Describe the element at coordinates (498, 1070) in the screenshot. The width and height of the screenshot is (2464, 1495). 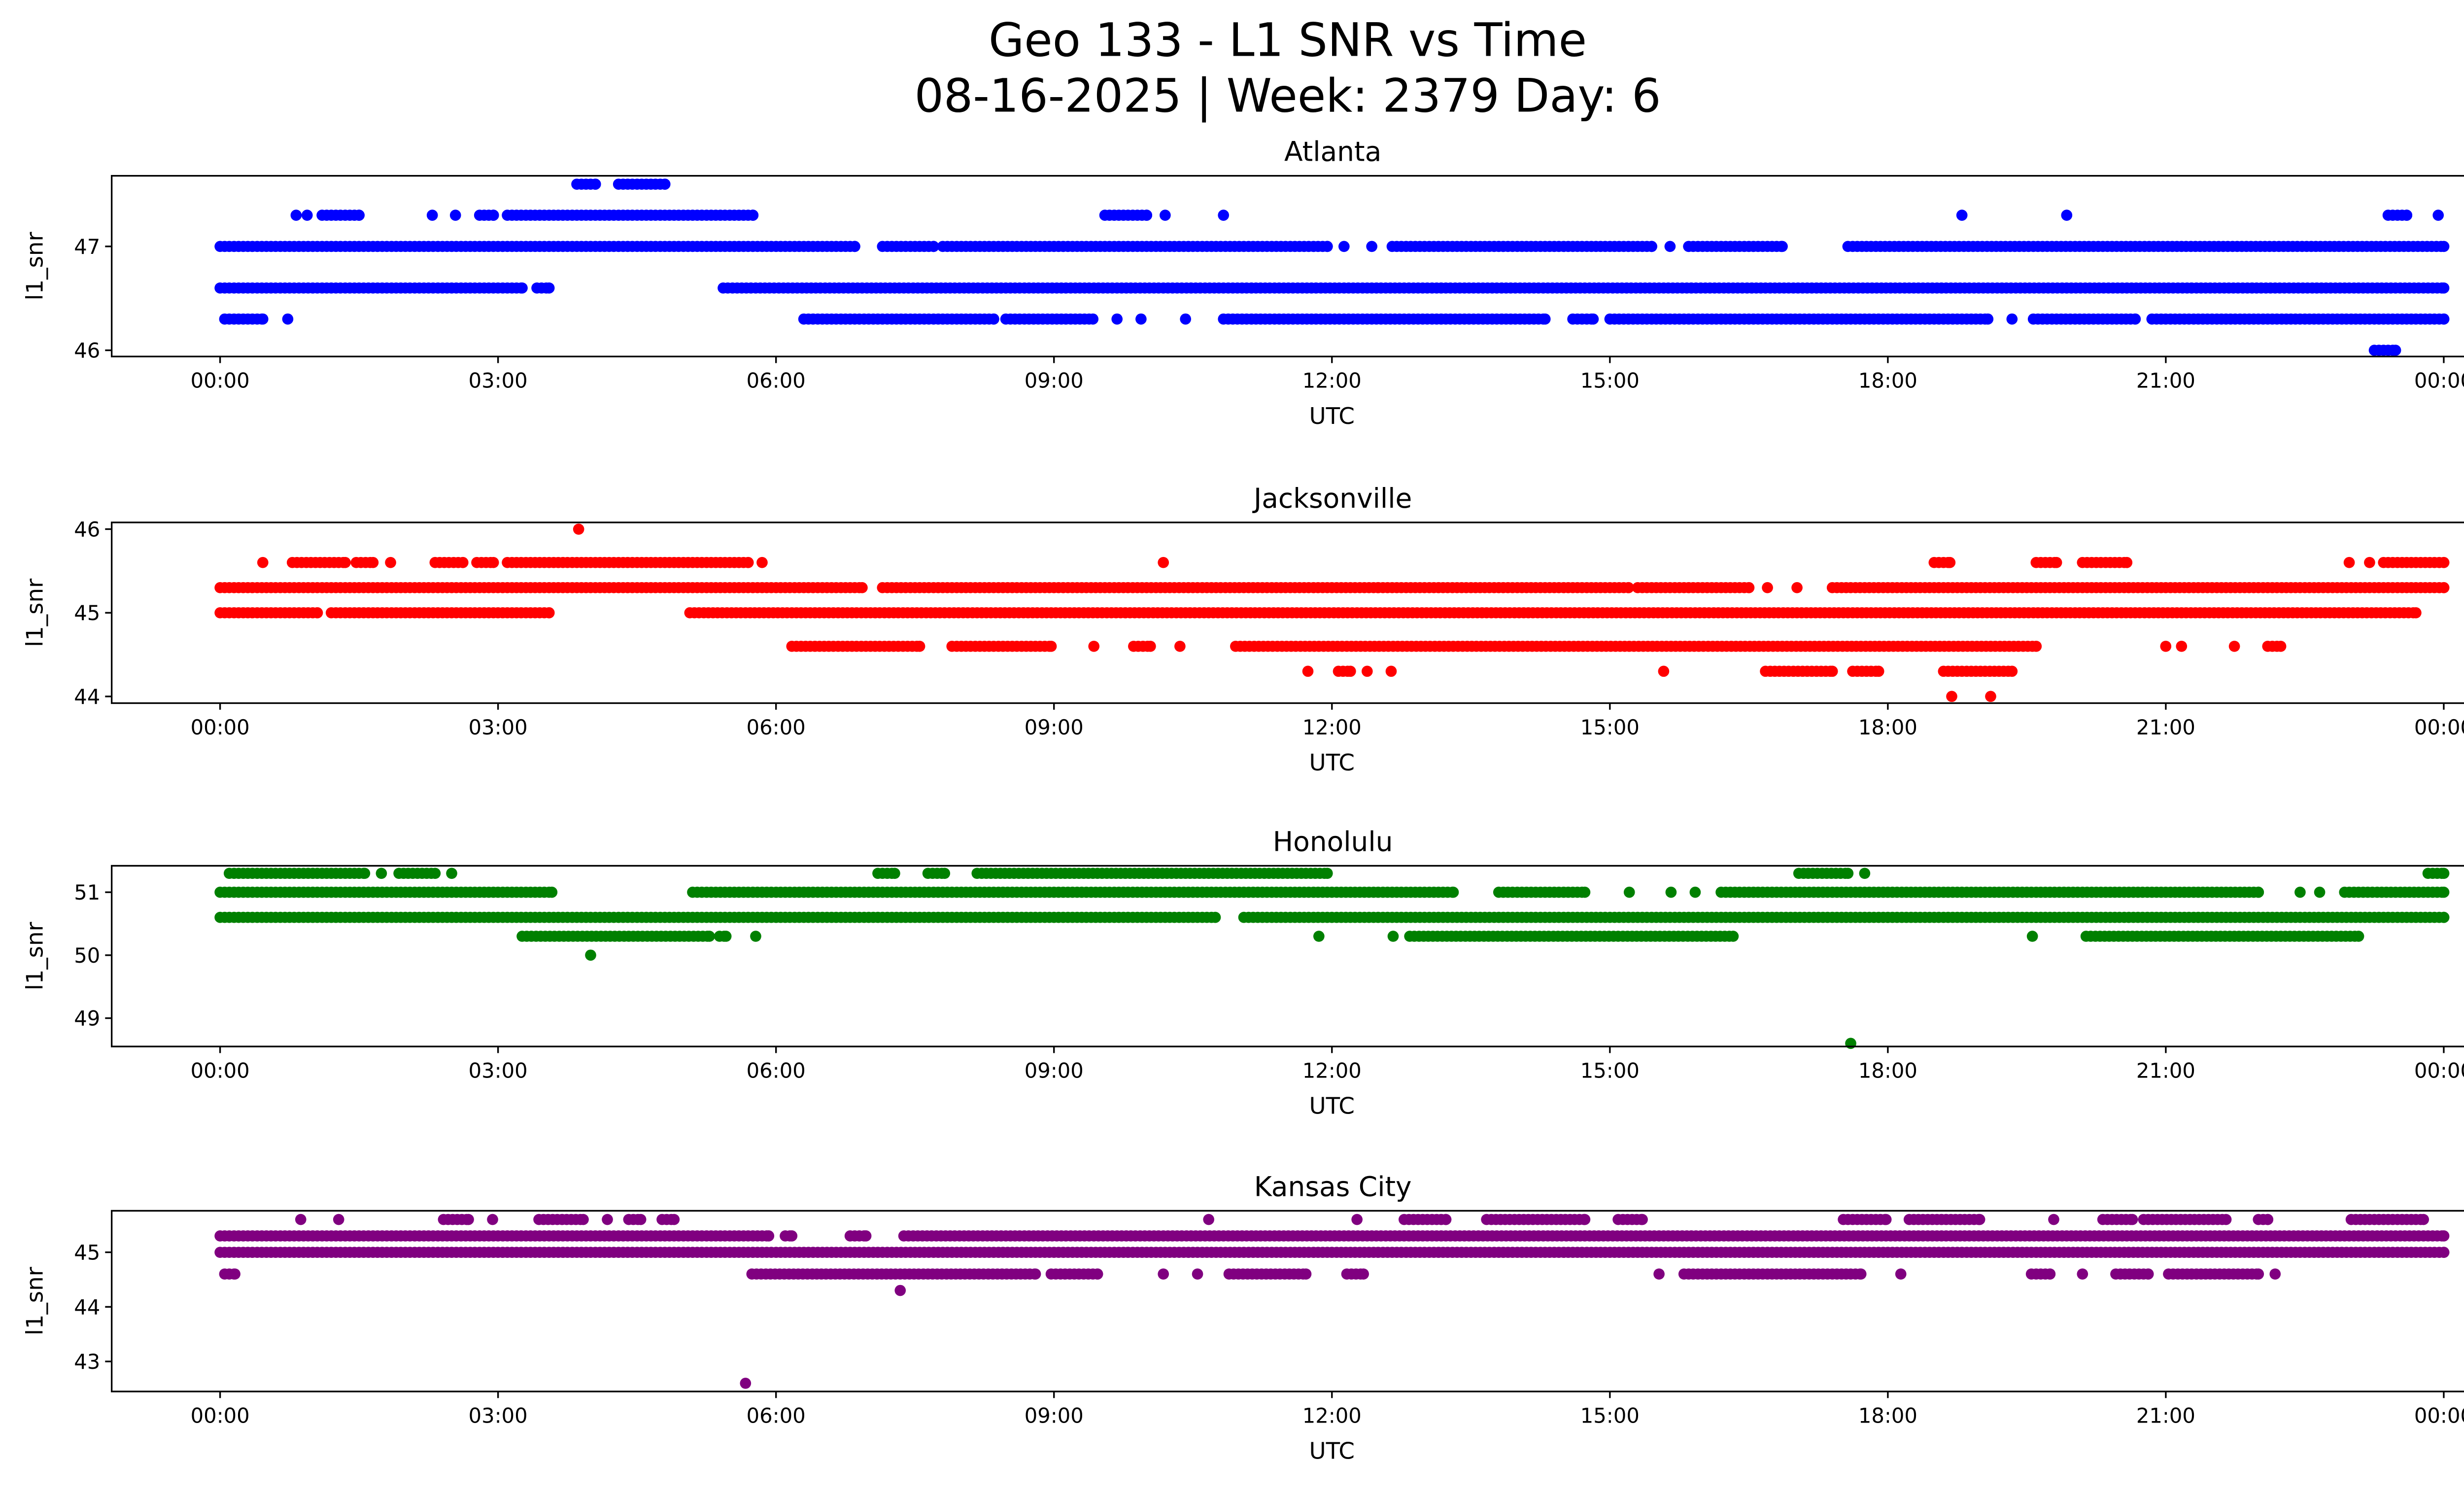
I see `x-tick-label: 03:00` at that location.